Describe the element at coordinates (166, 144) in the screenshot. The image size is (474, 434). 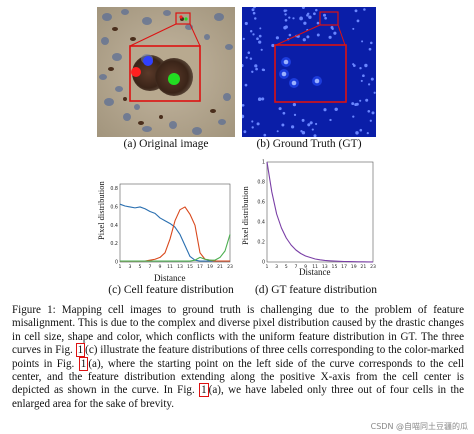
I see `panel-a-label: (a) Original image` at that location.